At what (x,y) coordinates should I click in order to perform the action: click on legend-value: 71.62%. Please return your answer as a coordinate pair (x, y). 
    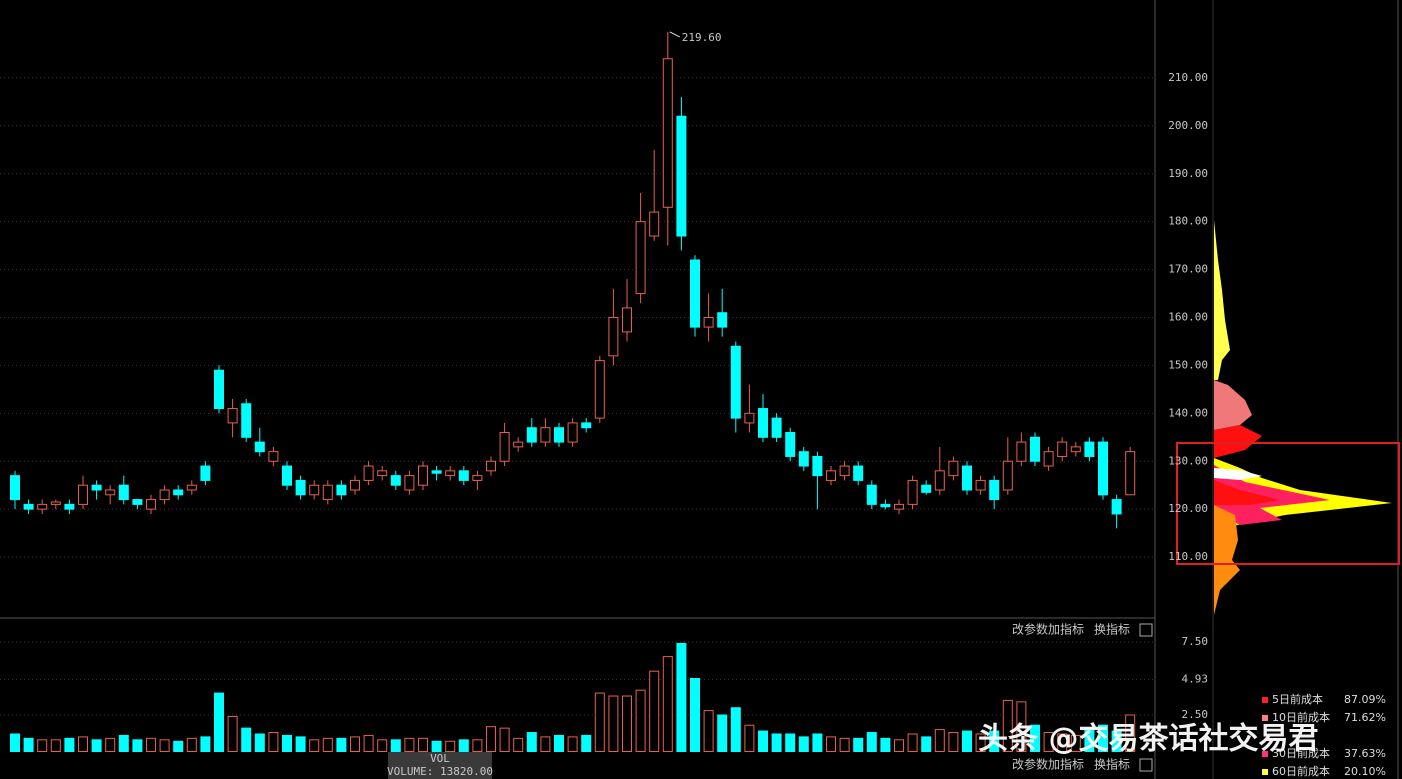
    Looking at the image, I should click on (1365, 717).